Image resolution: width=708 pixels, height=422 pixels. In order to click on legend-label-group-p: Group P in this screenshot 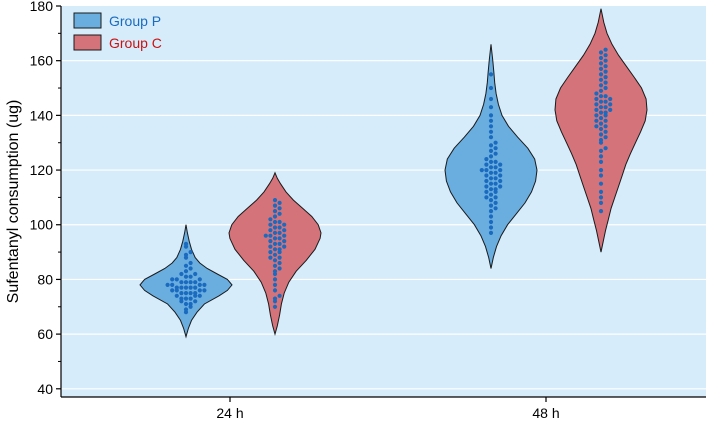, I will do `click(135, 21)`.